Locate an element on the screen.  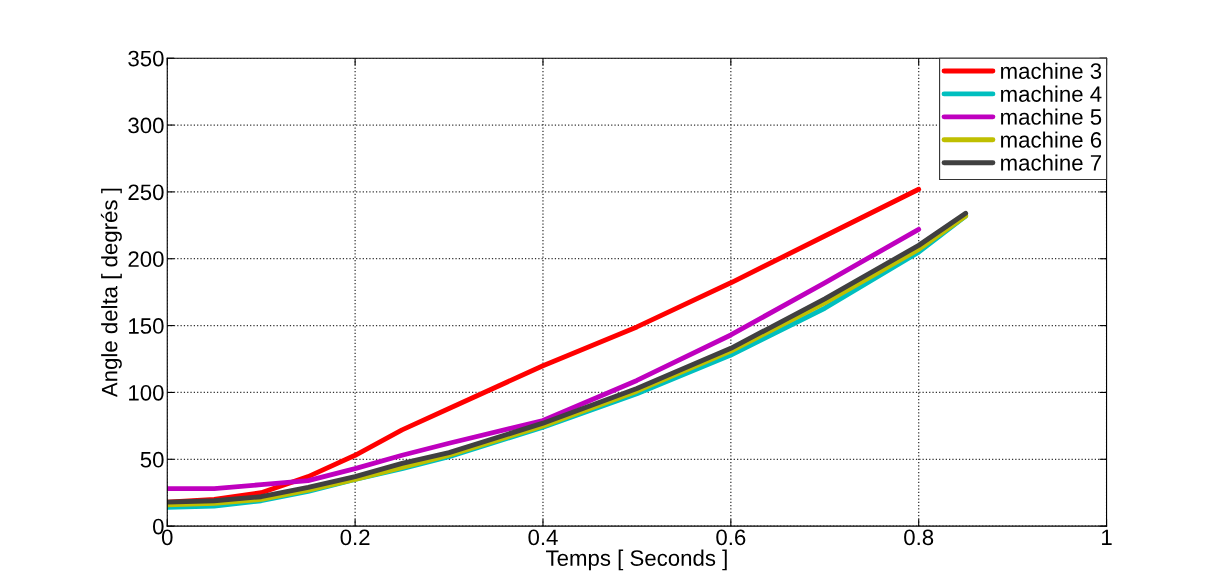
y-tick-label: 0 is located at coordinates (158, 526).